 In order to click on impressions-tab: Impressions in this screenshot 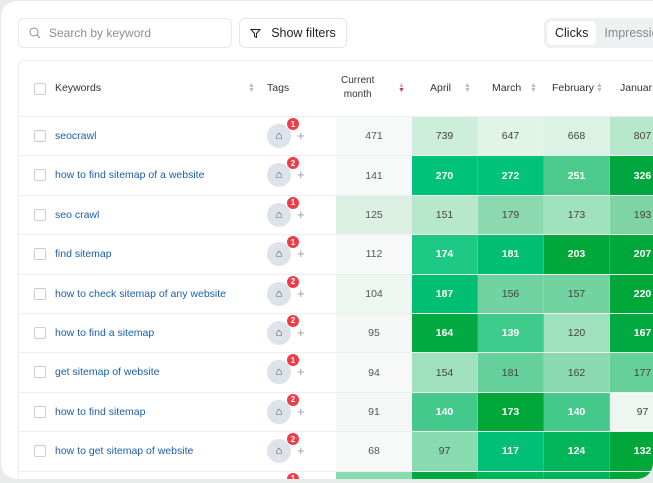, I will do `click(628, 33)`.